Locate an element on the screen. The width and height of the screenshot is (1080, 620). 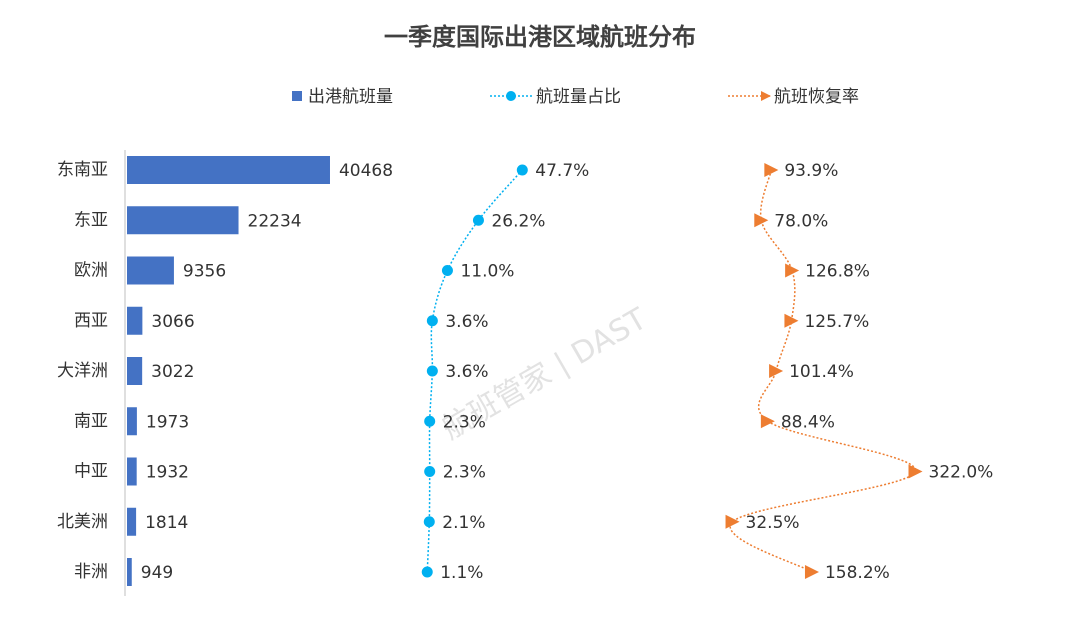
value-label: 78.0% is located at coordinates (801, 221).